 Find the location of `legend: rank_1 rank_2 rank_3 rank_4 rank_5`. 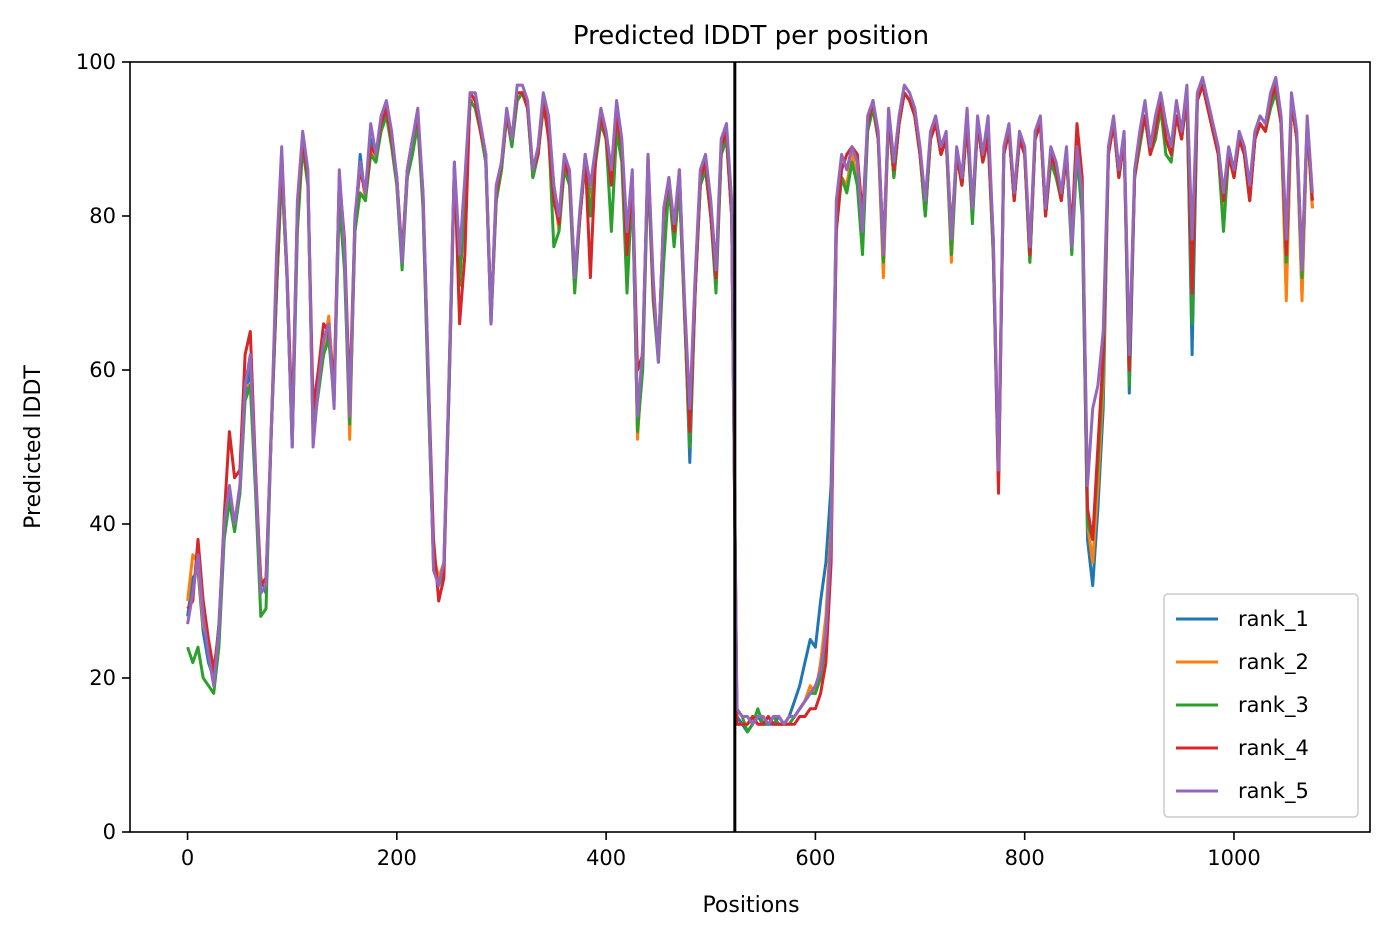

legend: rank_1 rank_2 rank_3 rank_4 rank_5 is located at coordinates (1261, 705).